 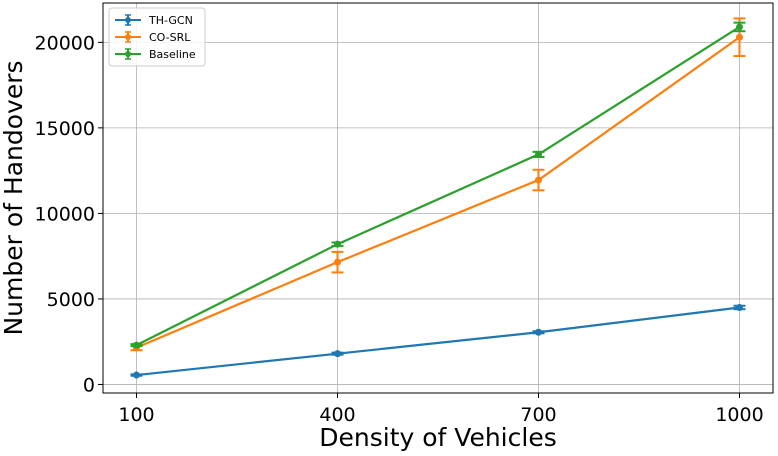 What do you see at coordinates (14, 197) in the screenshot?
I see `y-axis-label: Number of Handovers` at bounding box center [14, 197].